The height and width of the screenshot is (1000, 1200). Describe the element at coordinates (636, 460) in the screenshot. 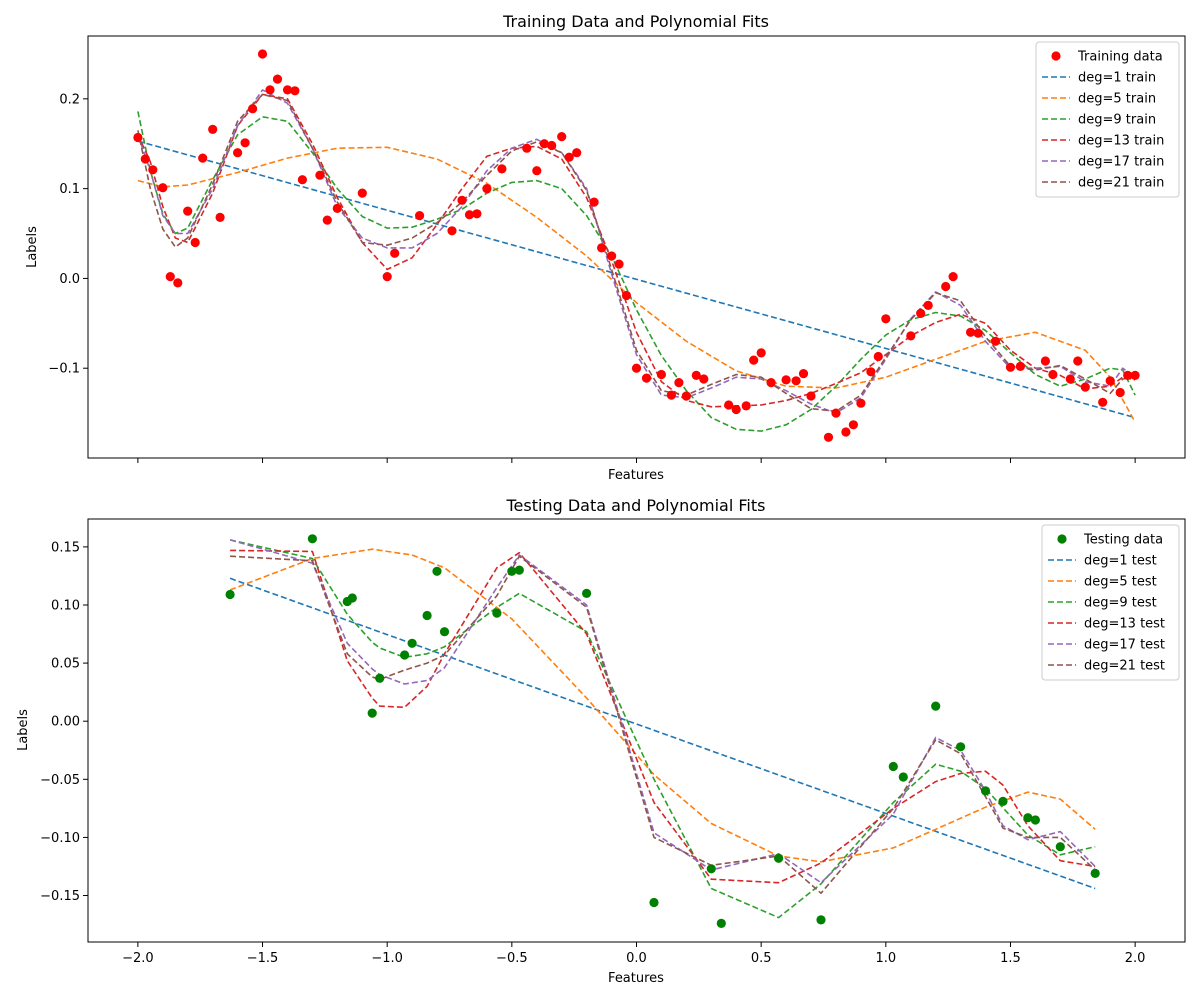

I see `training-x-ticks` at that location.